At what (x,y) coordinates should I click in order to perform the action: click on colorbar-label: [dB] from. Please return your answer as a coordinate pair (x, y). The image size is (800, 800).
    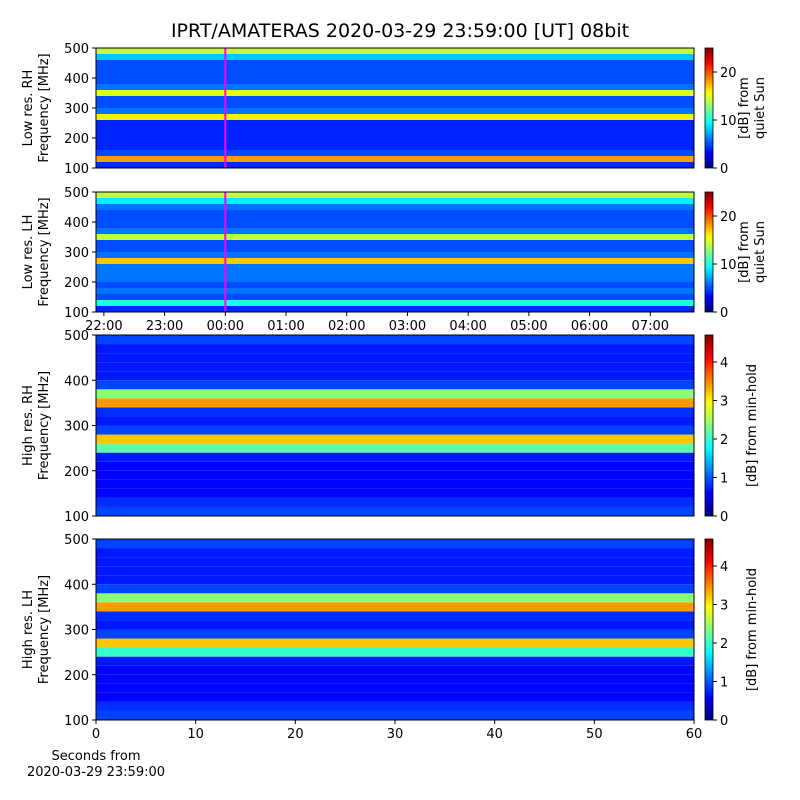
    Looking at the image, I should click on (744, 252).